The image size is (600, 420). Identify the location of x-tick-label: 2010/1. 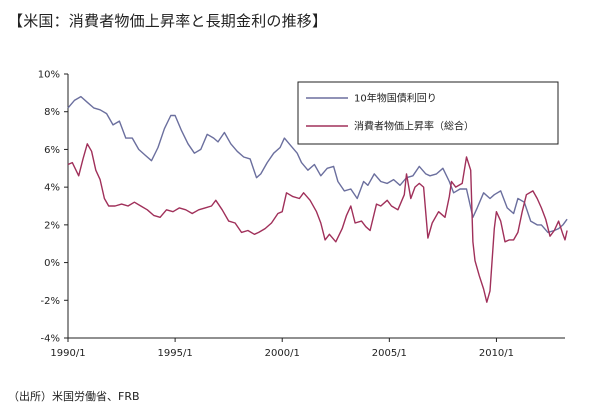
(496, 353).